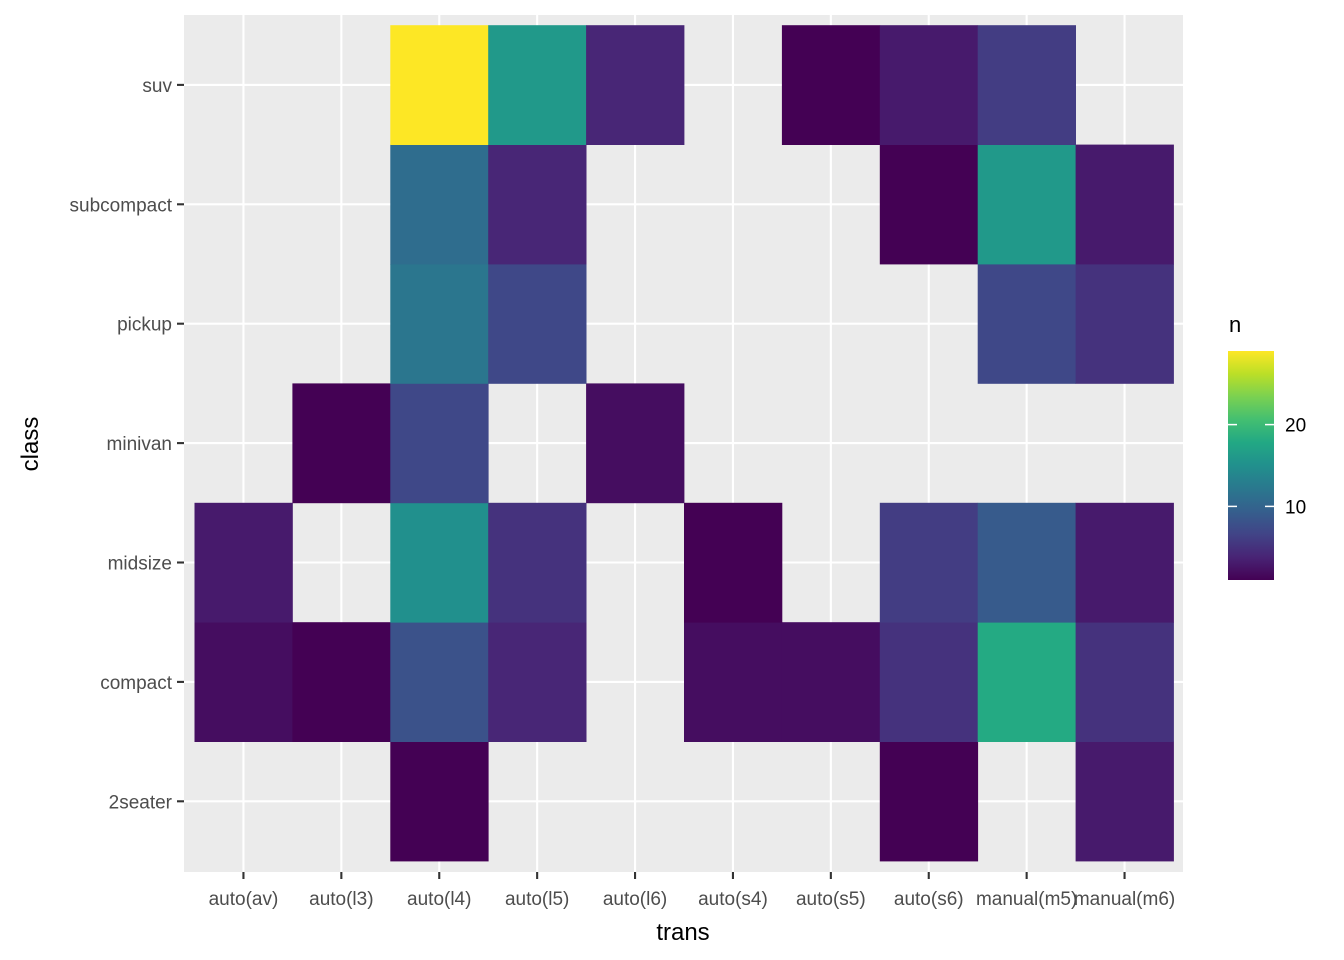  I want to click on x-tick-label: auto(s4), so click(733, 899).